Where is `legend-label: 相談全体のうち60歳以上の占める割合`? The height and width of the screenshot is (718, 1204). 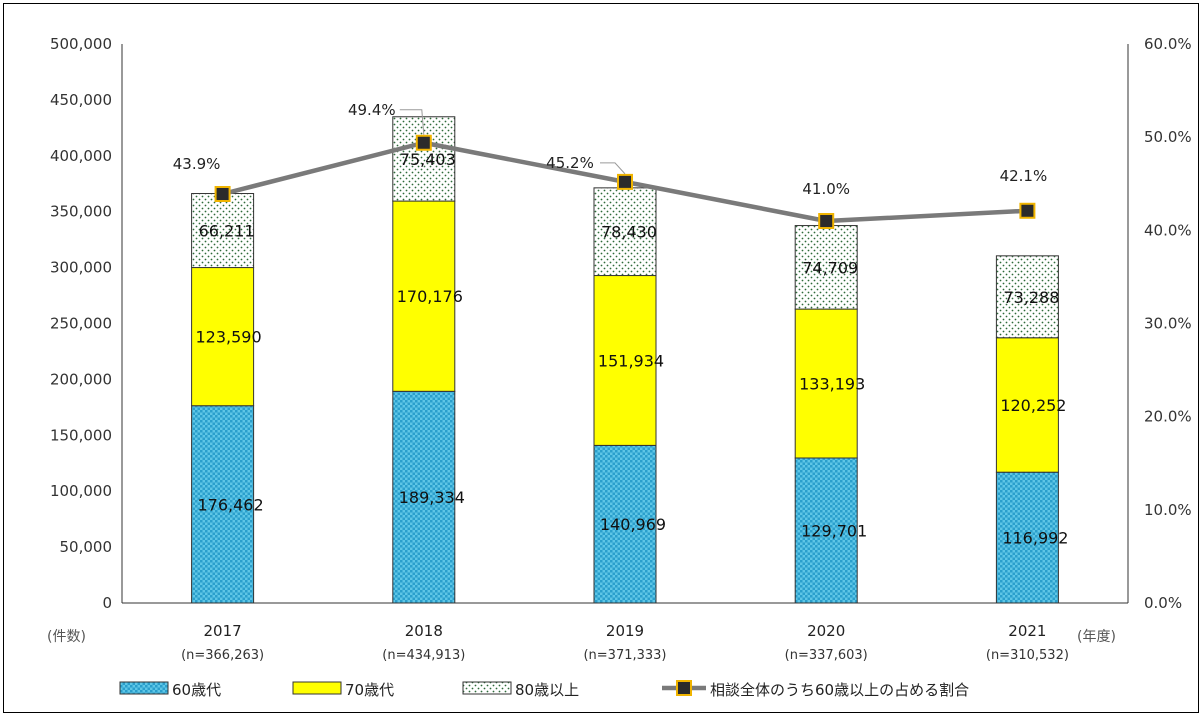 legend-label: 相談全体のうち60歳以上の占める割合 is located at coordinates (839, 690).